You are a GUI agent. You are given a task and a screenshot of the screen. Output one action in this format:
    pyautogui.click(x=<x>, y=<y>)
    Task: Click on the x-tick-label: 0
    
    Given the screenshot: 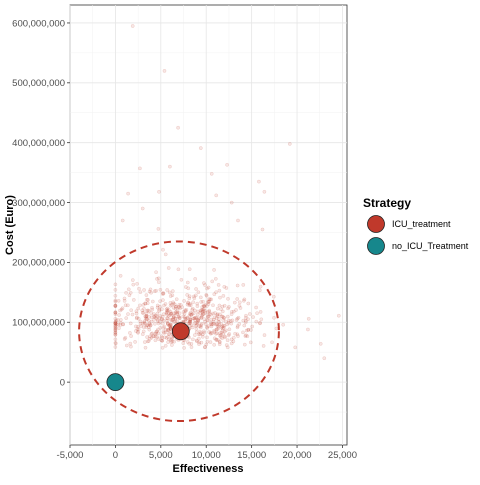 What is the action you would take?
    pyautogui.click(x=115, y=455)
    